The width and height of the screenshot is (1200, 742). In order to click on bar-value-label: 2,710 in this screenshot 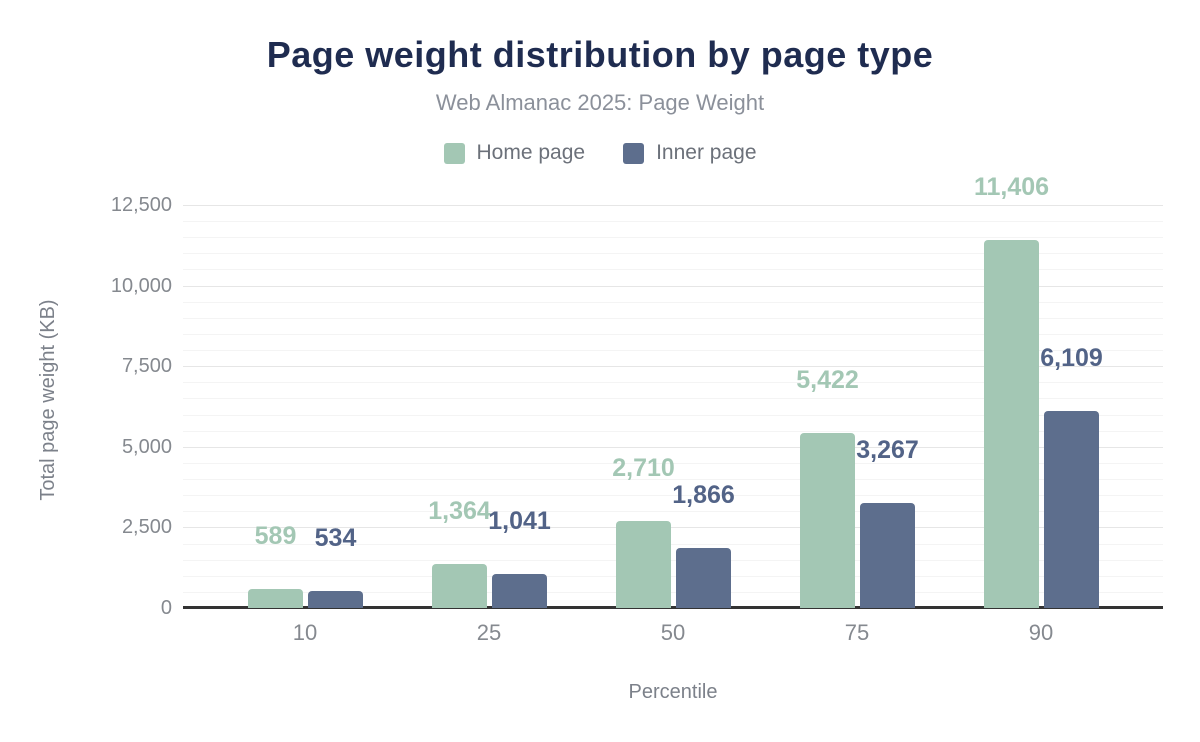, I will do `click(643, 468)`.